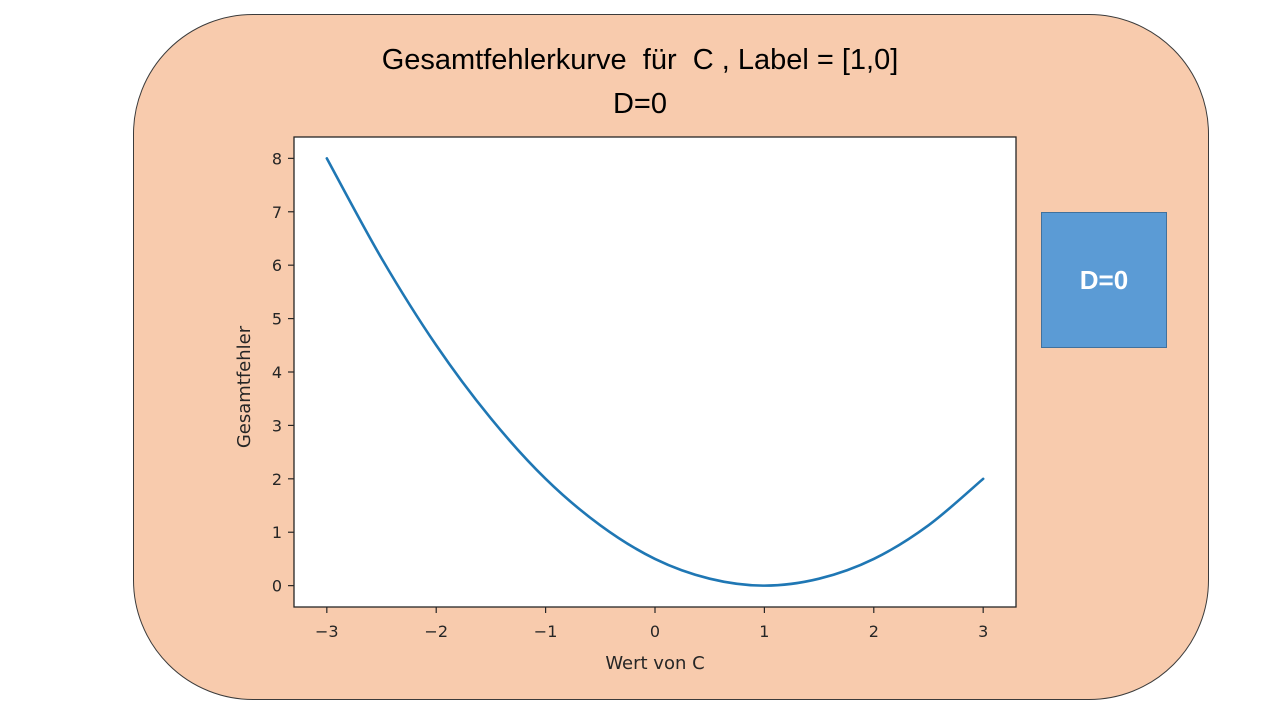 This screenshot has width=1280, height=720. I want to click on y-tick-label: 5, so click(277, 319).